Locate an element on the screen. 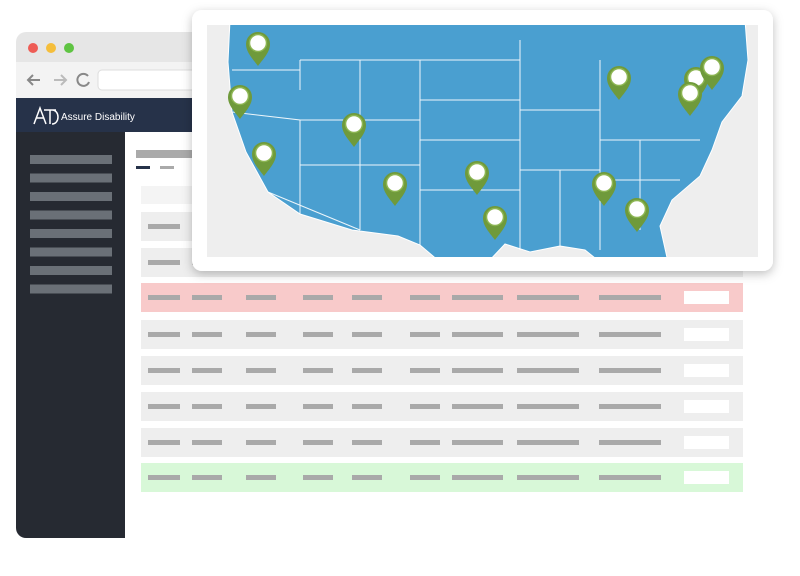 The height and width of the screenshot is (576, 800). maximize-dot is located at coordinates (69, 48).